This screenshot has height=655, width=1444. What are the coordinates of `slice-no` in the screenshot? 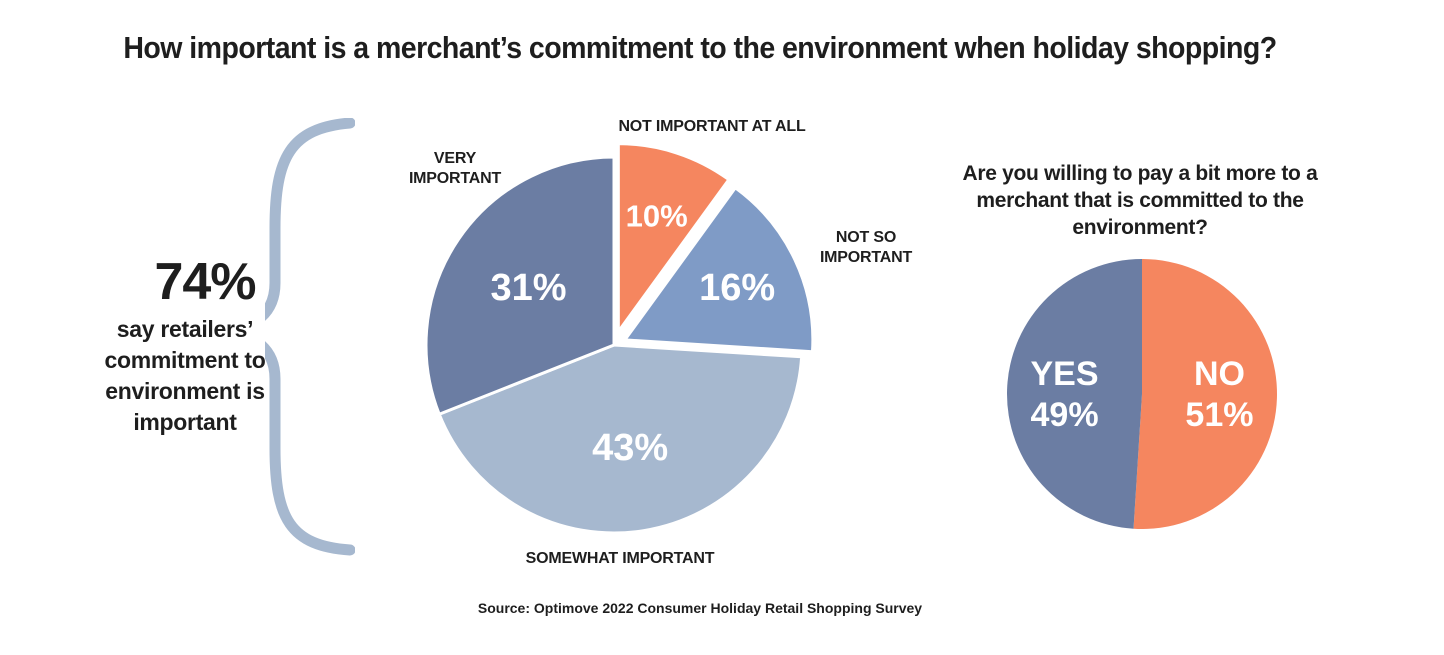 It's located at (1205, 394).